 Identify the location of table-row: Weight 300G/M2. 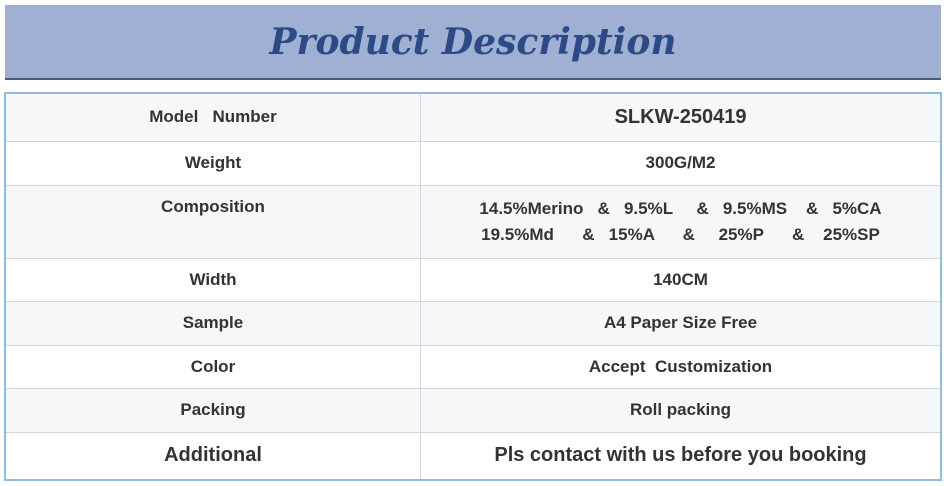
(473, 163).